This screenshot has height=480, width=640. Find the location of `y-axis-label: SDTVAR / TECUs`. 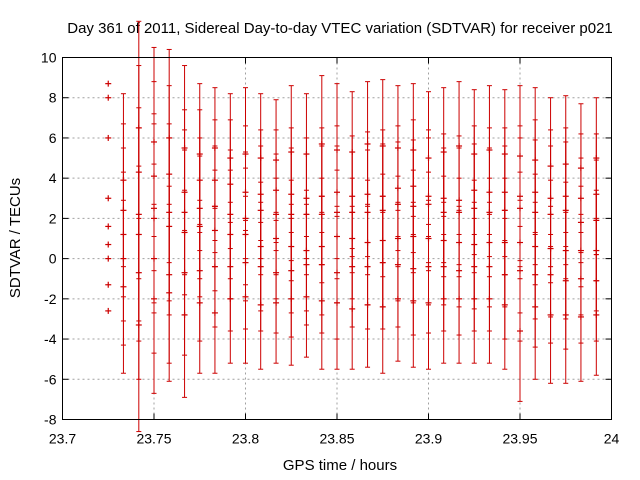

y-axis-label: SDTVAR / TECUs is located at coordinates (15, 238).